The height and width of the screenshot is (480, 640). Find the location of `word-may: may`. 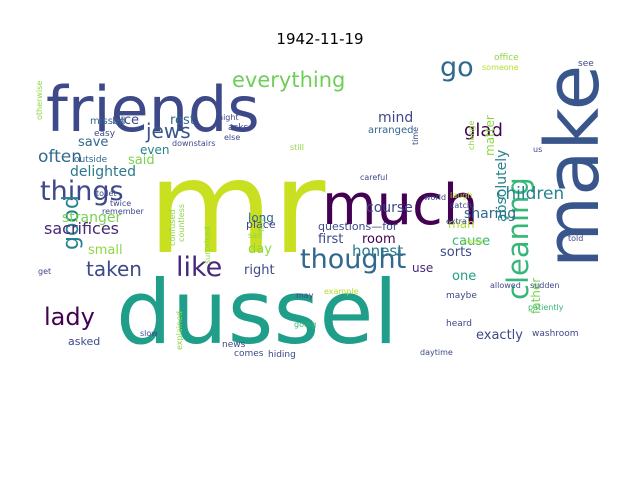

word-may: may is located at coordinates (305, 295).